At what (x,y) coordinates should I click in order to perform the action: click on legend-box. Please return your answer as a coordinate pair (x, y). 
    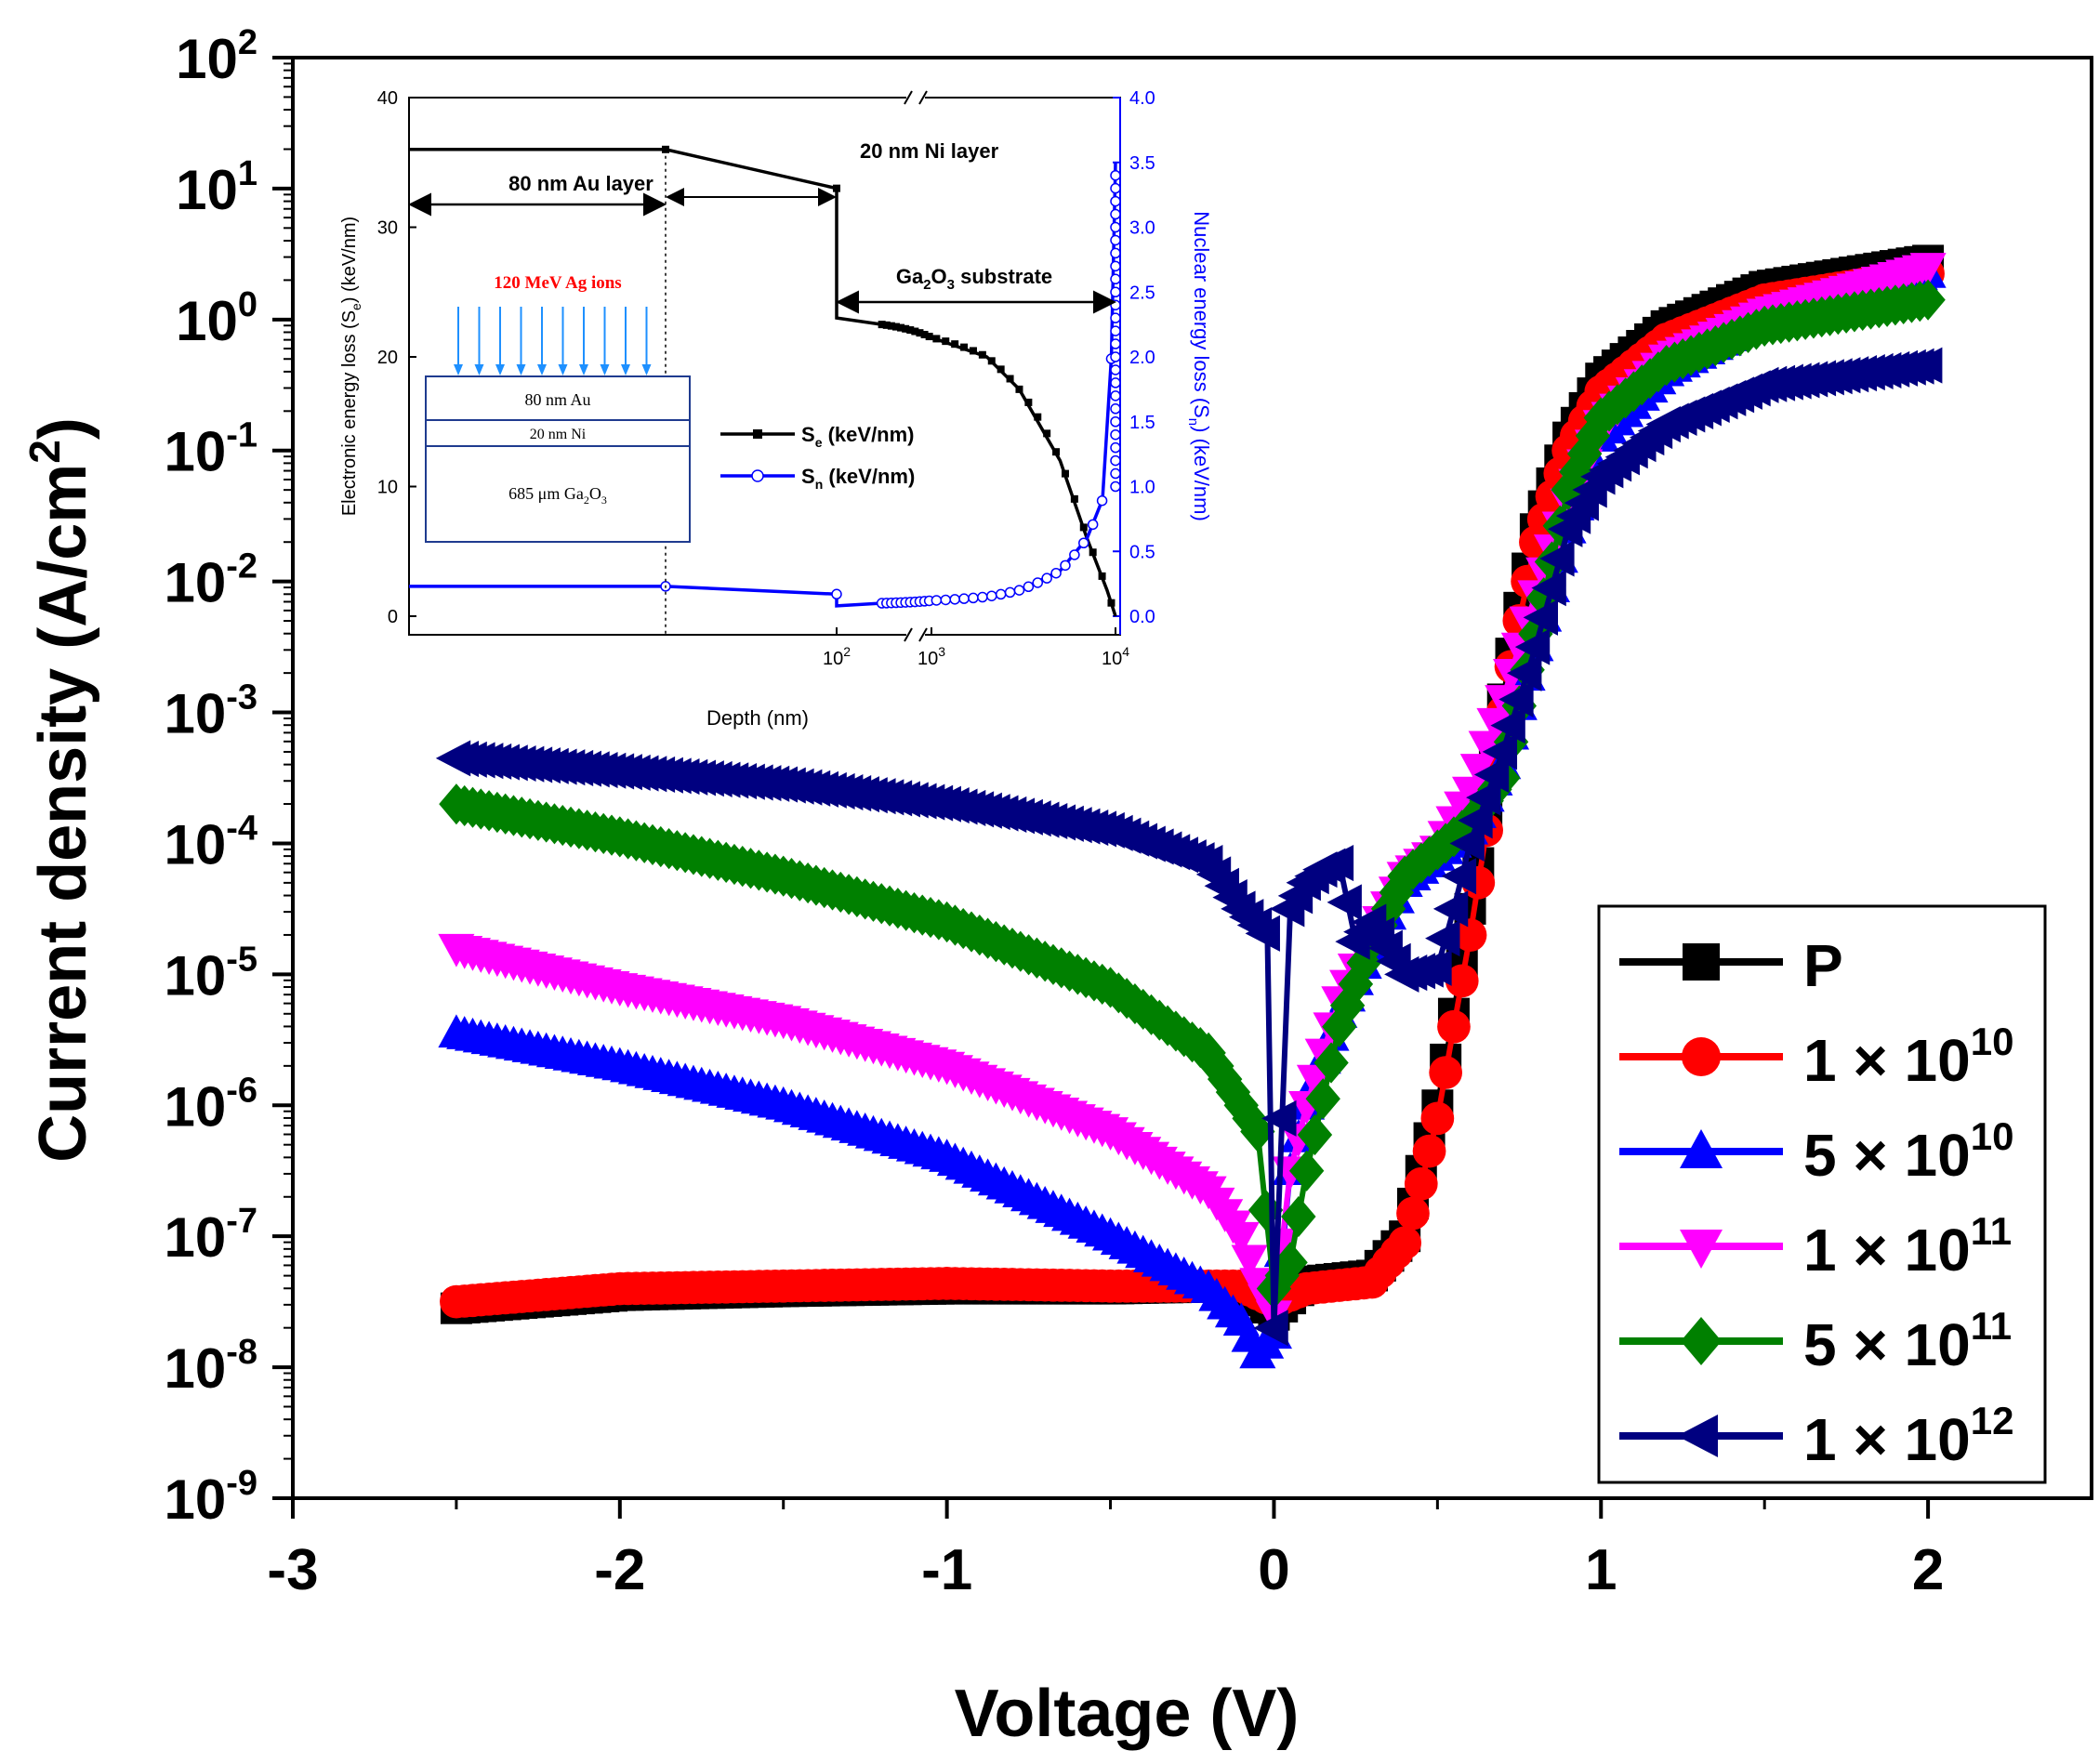
    Looking at the image, I should click on (1822, 1194).